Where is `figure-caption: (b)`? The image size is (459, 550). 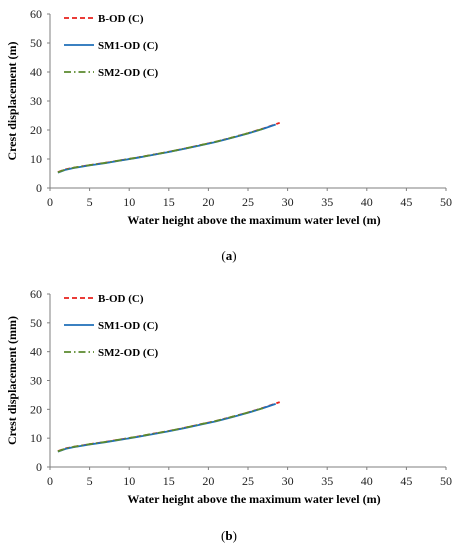
figure-caption: (b) is located at coordinates (229, 535).